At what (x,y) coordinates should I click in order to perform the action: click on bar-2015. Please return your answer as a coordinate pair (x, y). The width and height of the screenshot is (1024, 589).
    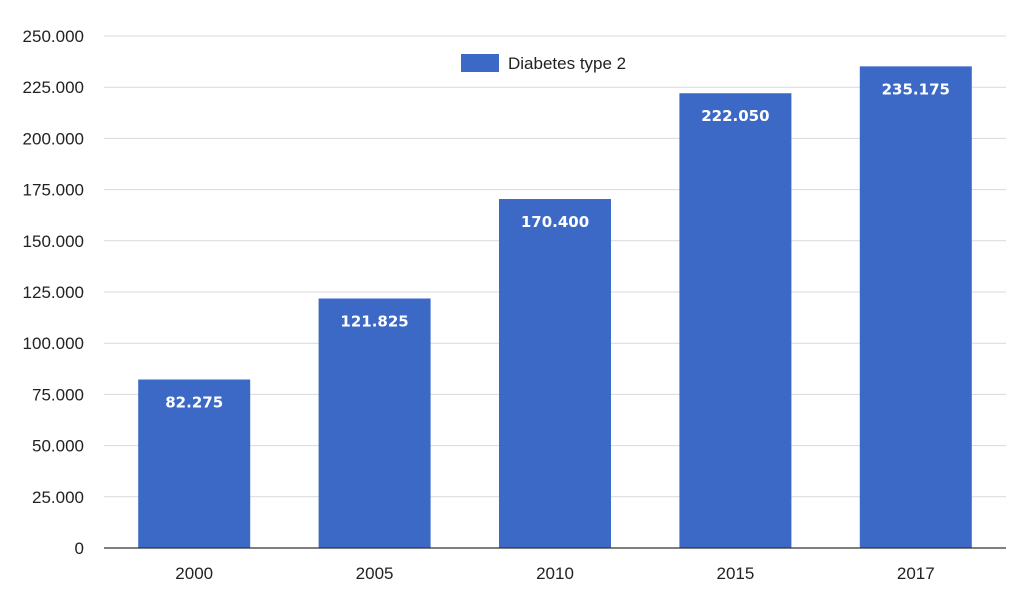
    Looking at the image, I should click on (735, 320).